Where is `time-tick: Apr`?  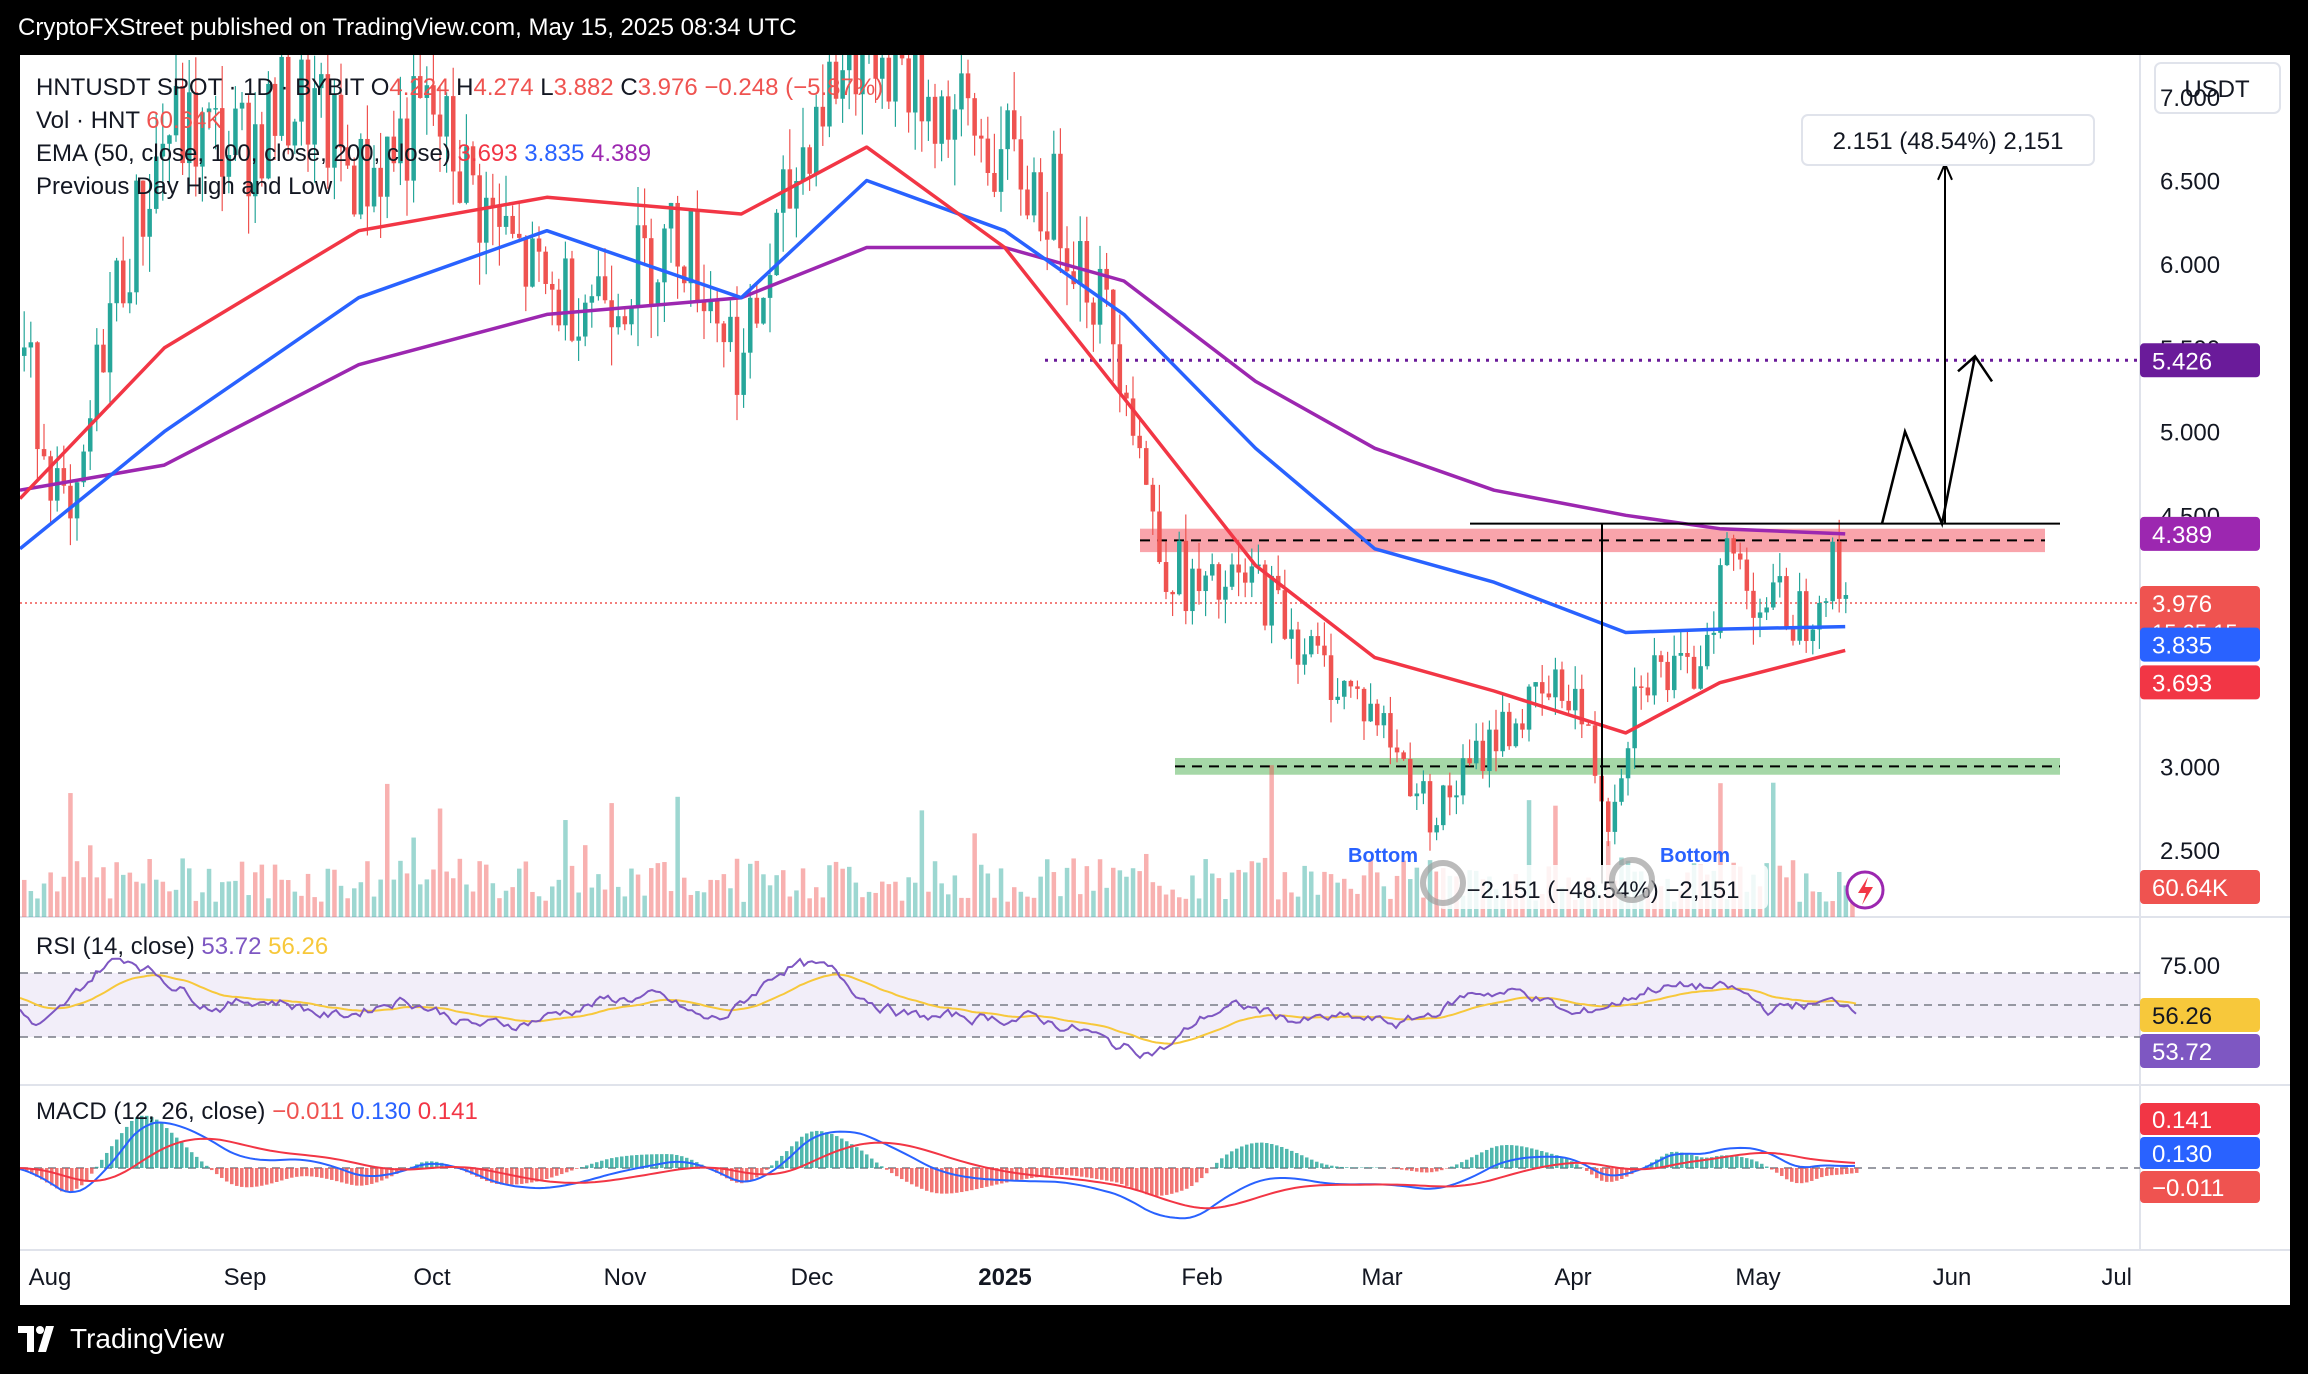
time-tick: Apr is located at coordinates (1572, 1277).